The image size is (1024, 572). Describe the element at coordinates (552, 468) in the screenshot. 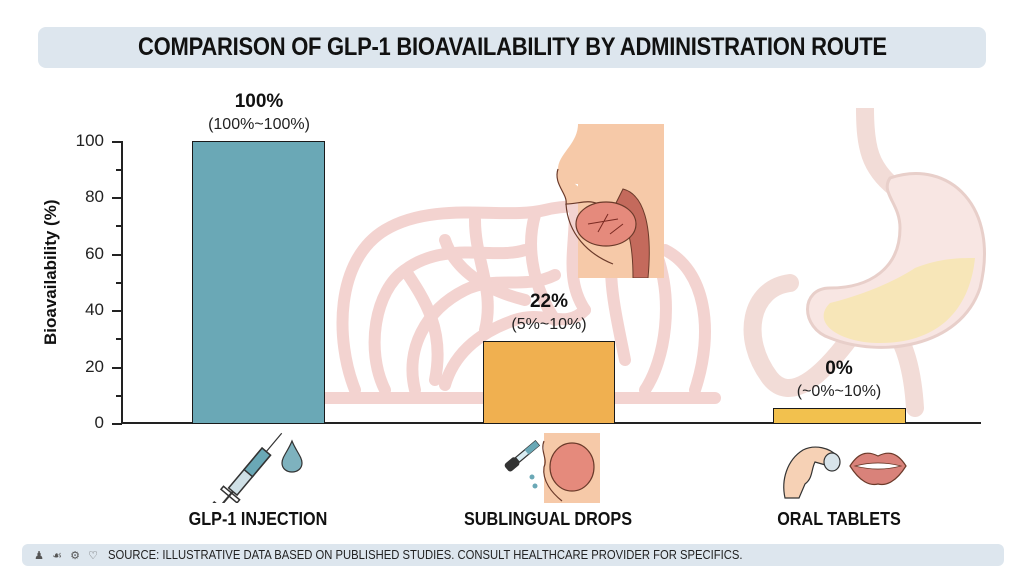

I see `dropper-mouth-icon` at that location.